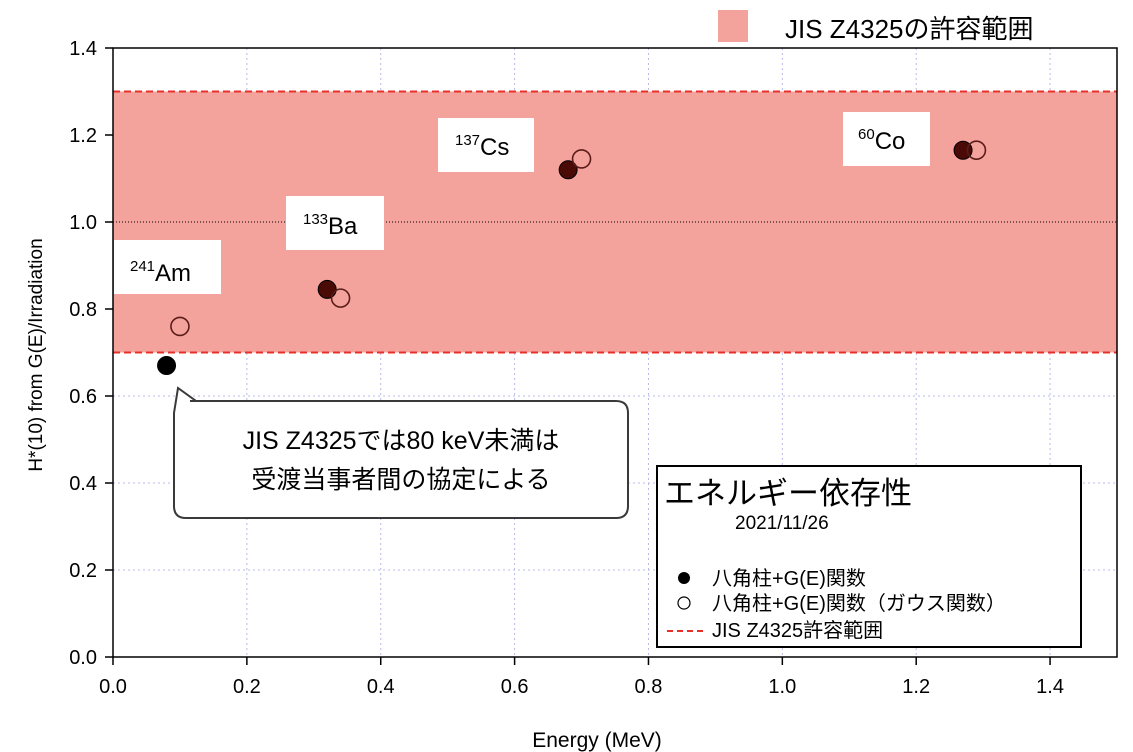 This screenshot has height=752, width=1133. What do you see at coordinates (649, 687) in the screenshot?
I see `x-tick-label: 0.8` at bounding box center [649, 687].